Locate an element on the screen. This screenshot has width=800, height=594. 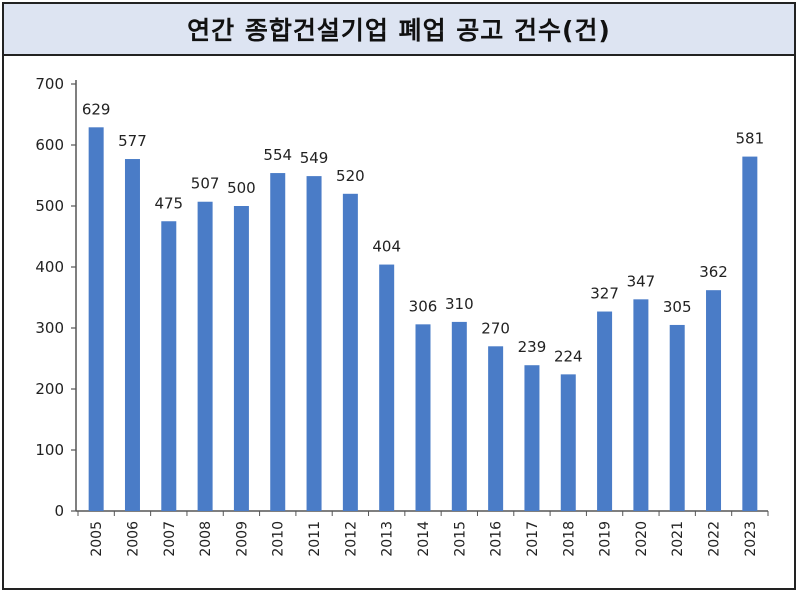
data-label-2011: 549 is located at coordinates (314, 158).